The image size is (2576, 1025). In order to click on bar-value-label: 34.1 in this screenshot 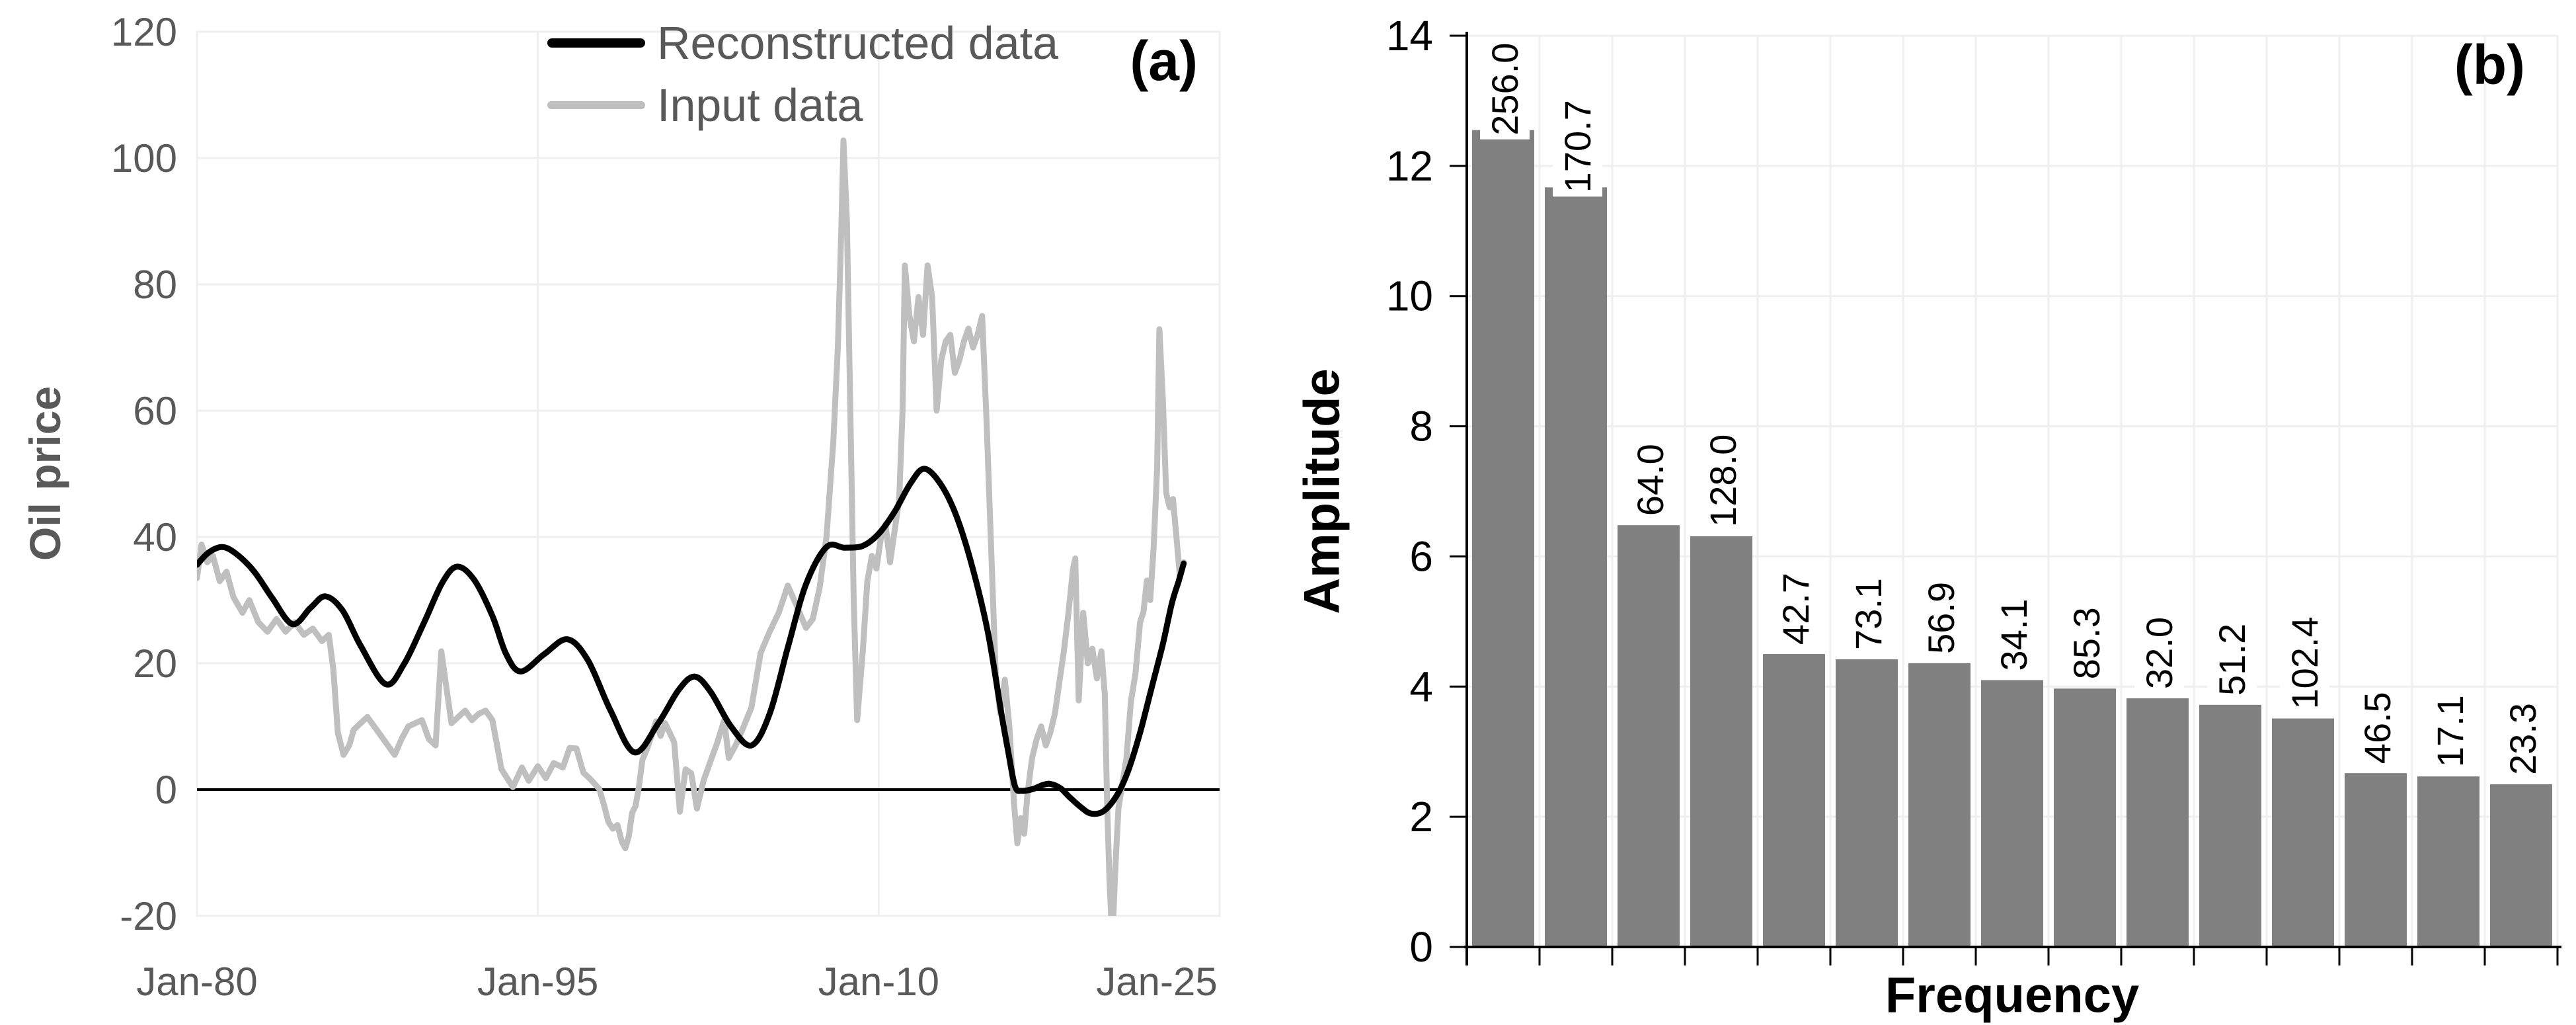, I will do `click(2014, 634)`.